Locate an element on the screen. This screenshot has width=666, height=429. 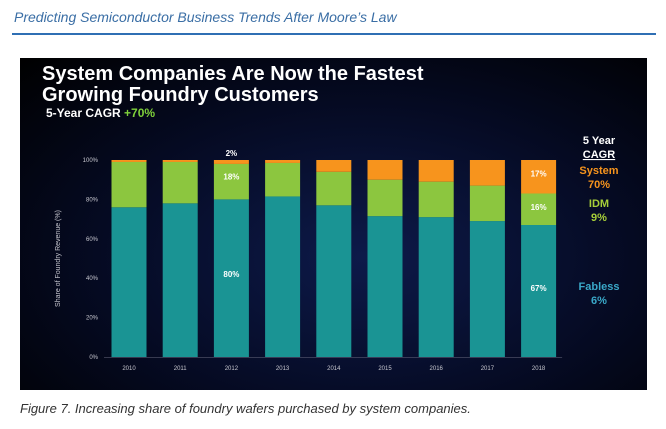
bar-system-2016 is located at coordinates (436, 171).